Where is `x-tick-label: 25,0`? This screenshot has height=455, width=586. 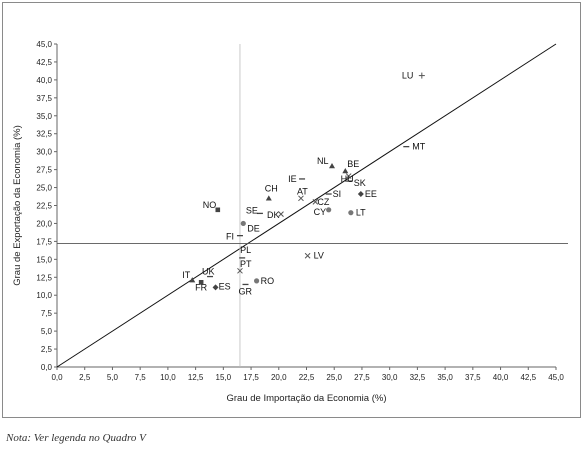
x-tick-label: 25,0 is located at coordinates (334, 377).